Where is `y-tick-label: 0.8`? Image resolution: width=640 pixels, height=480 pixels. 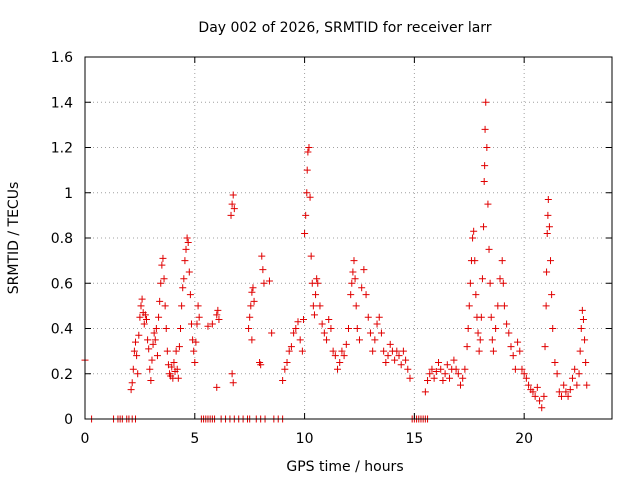
y-tick-label: 0.8 is located at coordinates (62, 239).